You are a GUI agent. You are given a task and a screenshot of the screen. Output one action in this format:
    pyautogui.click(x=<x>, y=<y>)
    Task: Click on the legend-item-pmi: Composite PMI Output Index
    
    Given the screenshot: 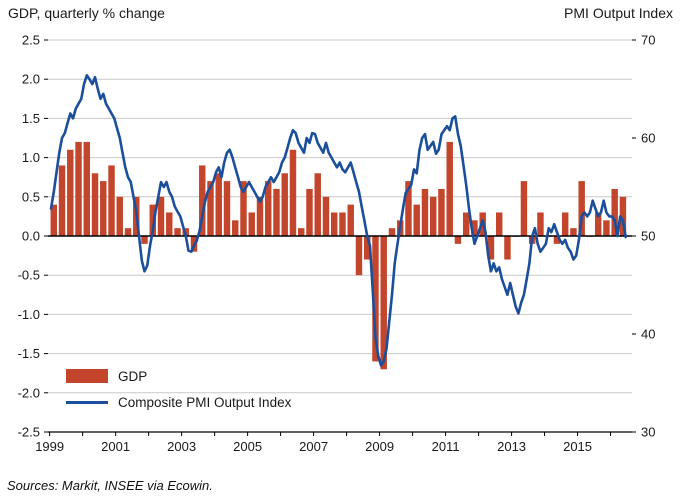 What is the action you would take?
    pyautogui.click(x=178, y=402)
    